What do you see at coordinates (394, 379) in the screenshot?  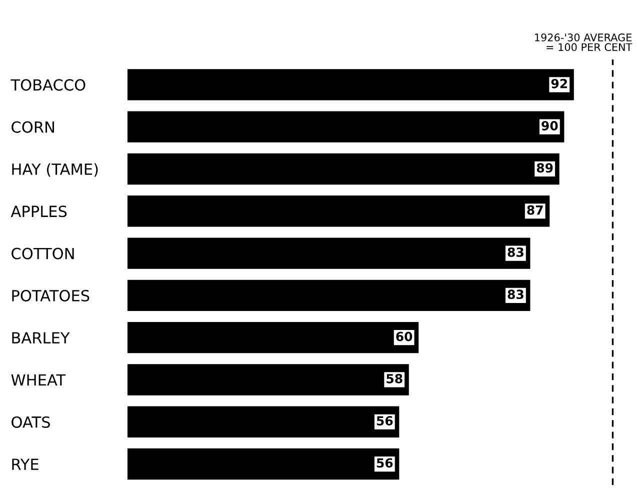 I see `data-label: 58` at bounding box center [394, 379].